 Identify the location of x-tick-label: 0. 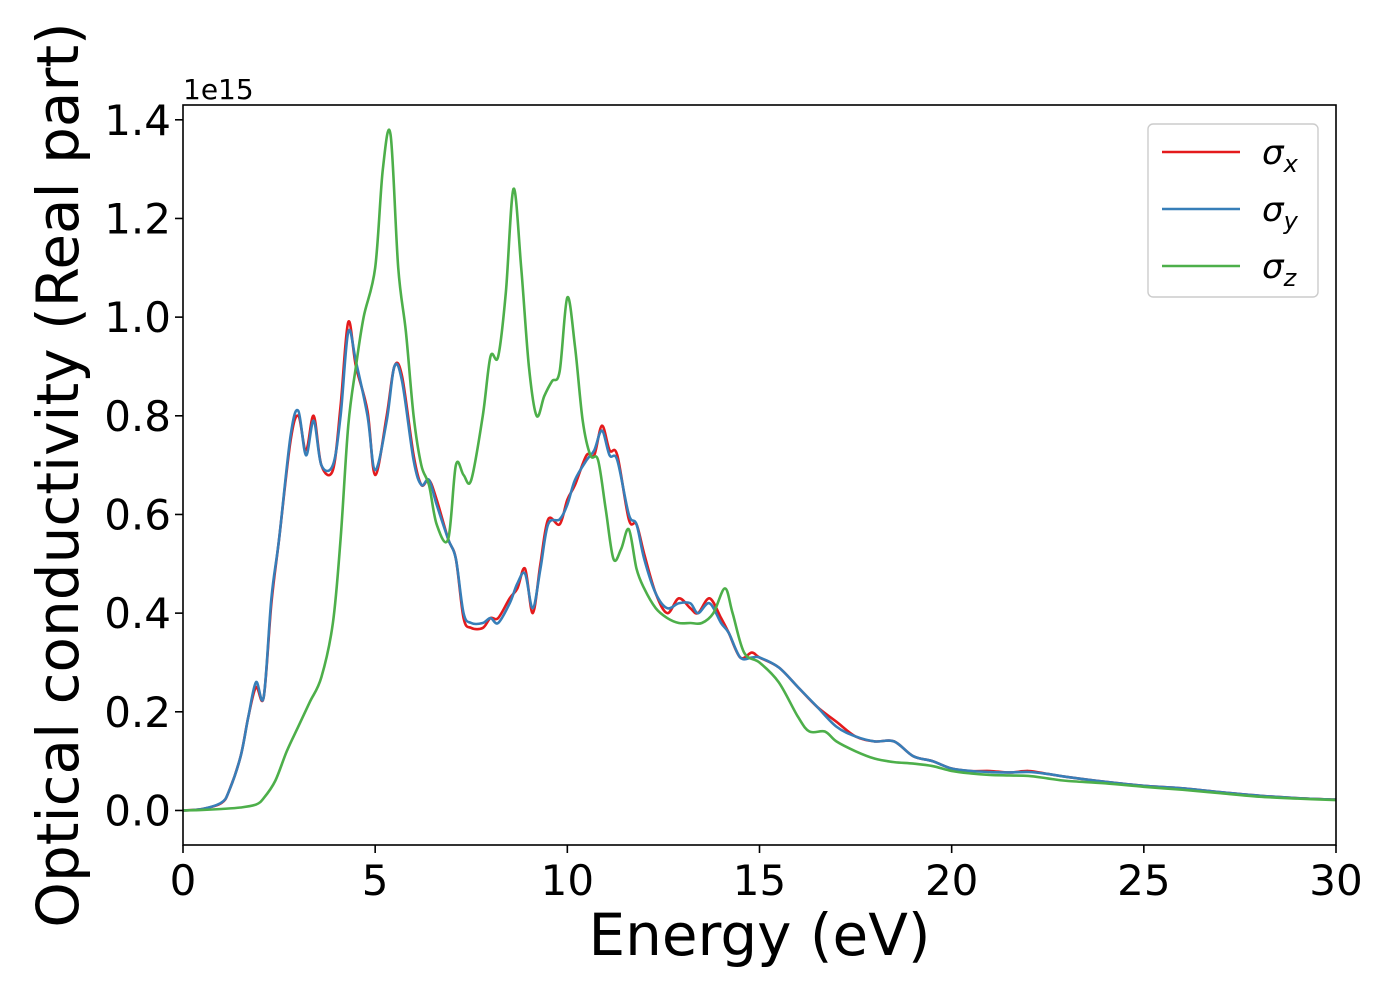
(183, 880).